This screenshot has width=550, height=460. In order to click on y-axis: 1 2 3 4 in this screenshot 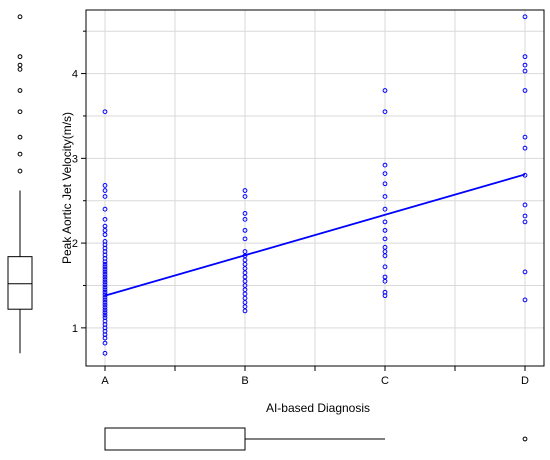, I will do `click(79, 182)`.